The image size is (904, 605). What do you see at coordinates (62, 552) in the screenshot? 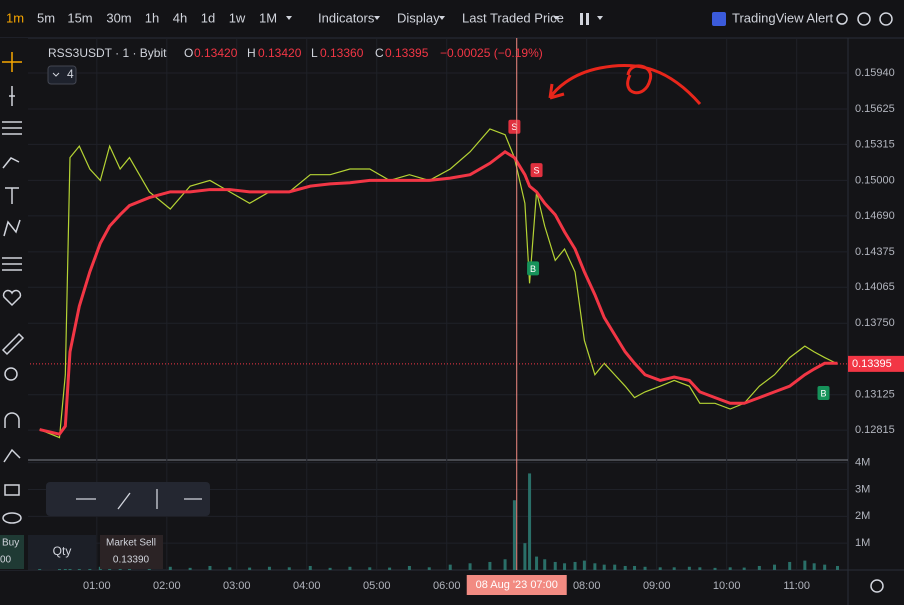
I see `qty-box` at bounding box center [62, 552].